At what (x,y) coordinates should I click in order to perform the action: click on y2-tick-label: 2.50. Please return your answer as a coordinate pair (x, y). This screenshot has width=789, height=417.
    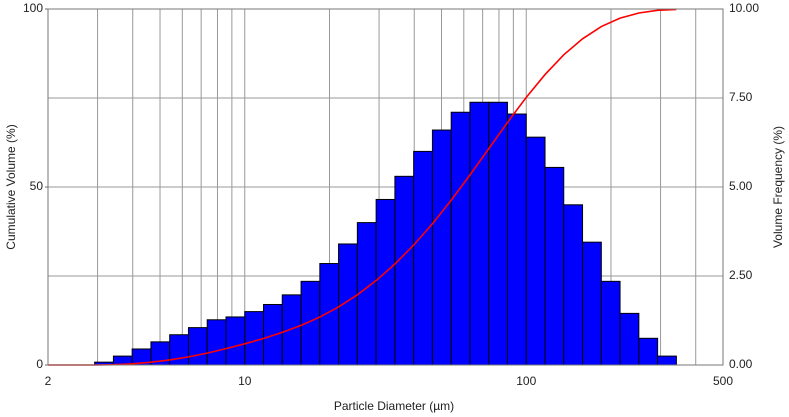
    Looking at the image, I should click on (741, 275).